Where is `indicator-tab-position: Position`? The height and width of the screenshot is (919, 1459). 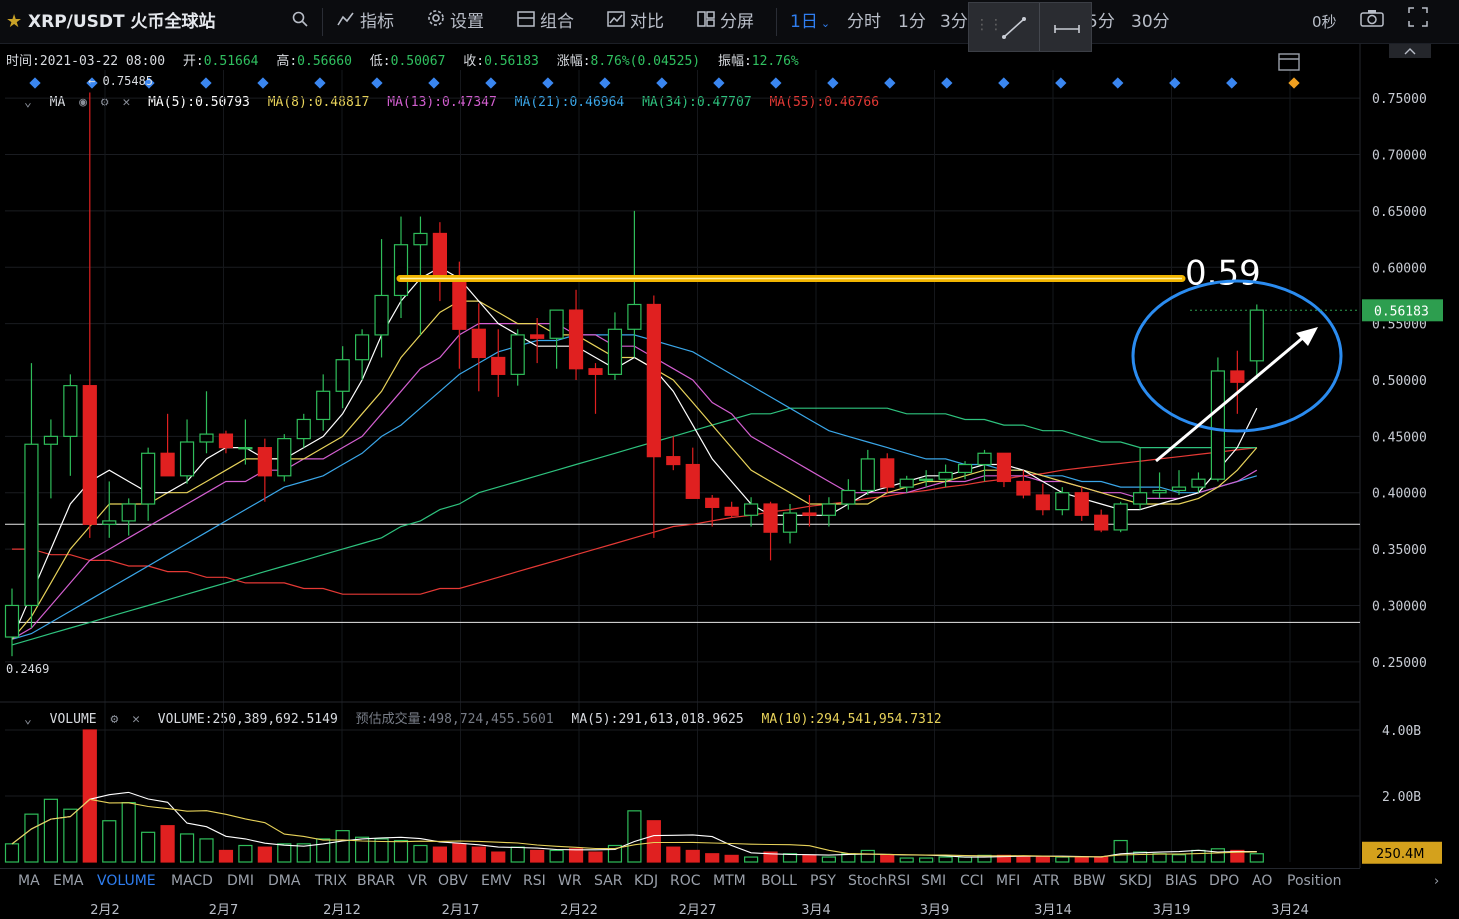
indicator-tab-position: Position is located at coordinates (1314, 881).